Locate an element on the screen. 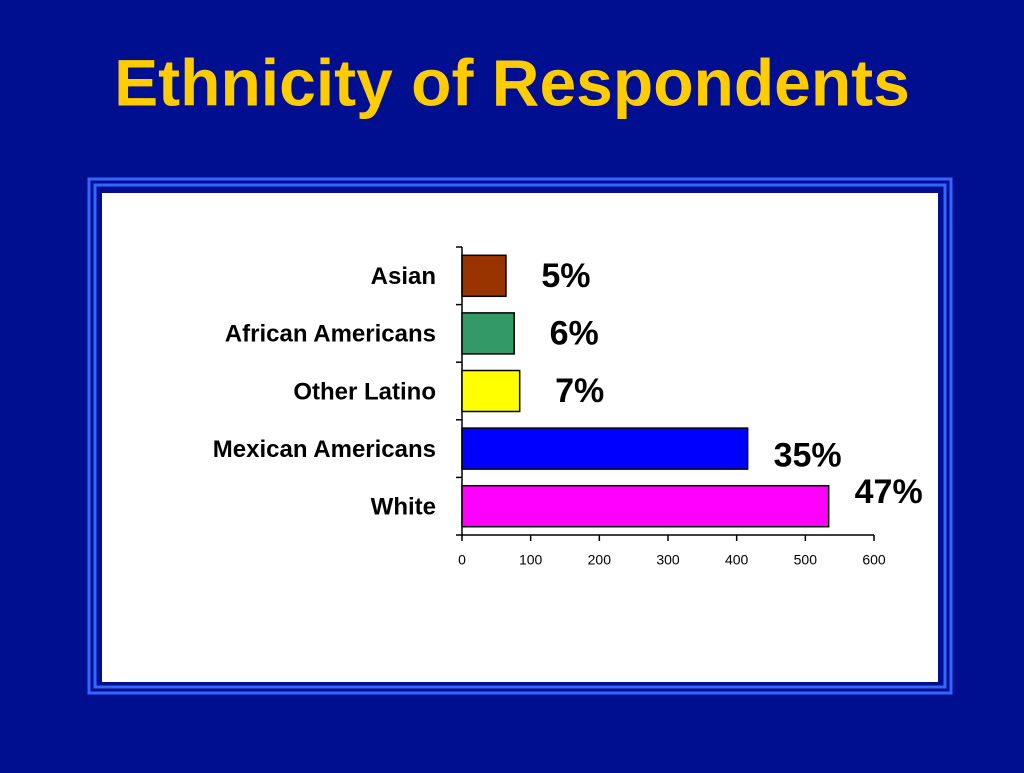 This screenshot has height=773, width=1024. x-tick-label: 500 is located at coordinates (806, 560).